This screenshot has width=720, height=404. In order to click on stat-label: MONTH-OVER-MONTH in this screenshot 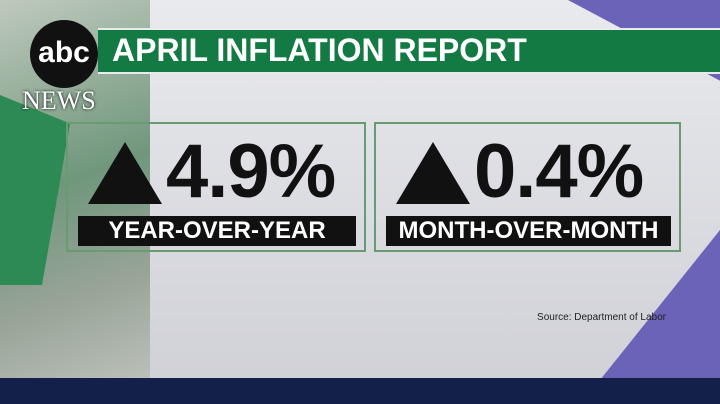, I will do `click(528, 231)`.